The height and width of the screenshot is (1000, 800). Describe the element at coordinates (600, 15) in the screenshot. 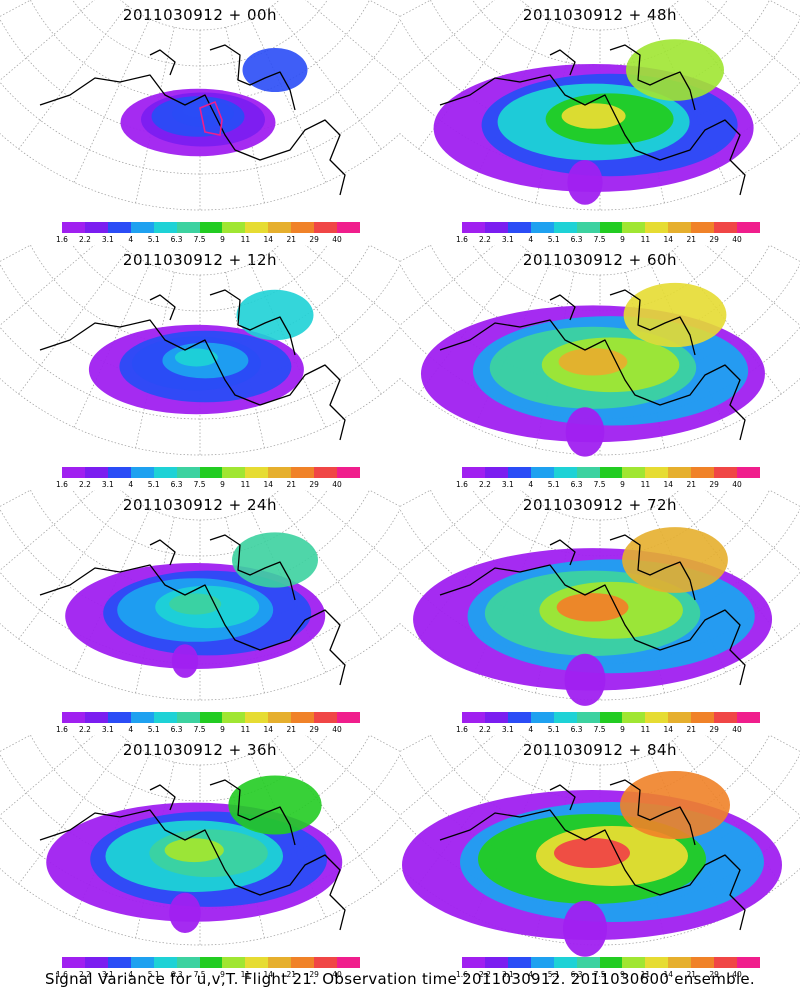

I see `panel-title: 2011030912 + 48h` at that location.